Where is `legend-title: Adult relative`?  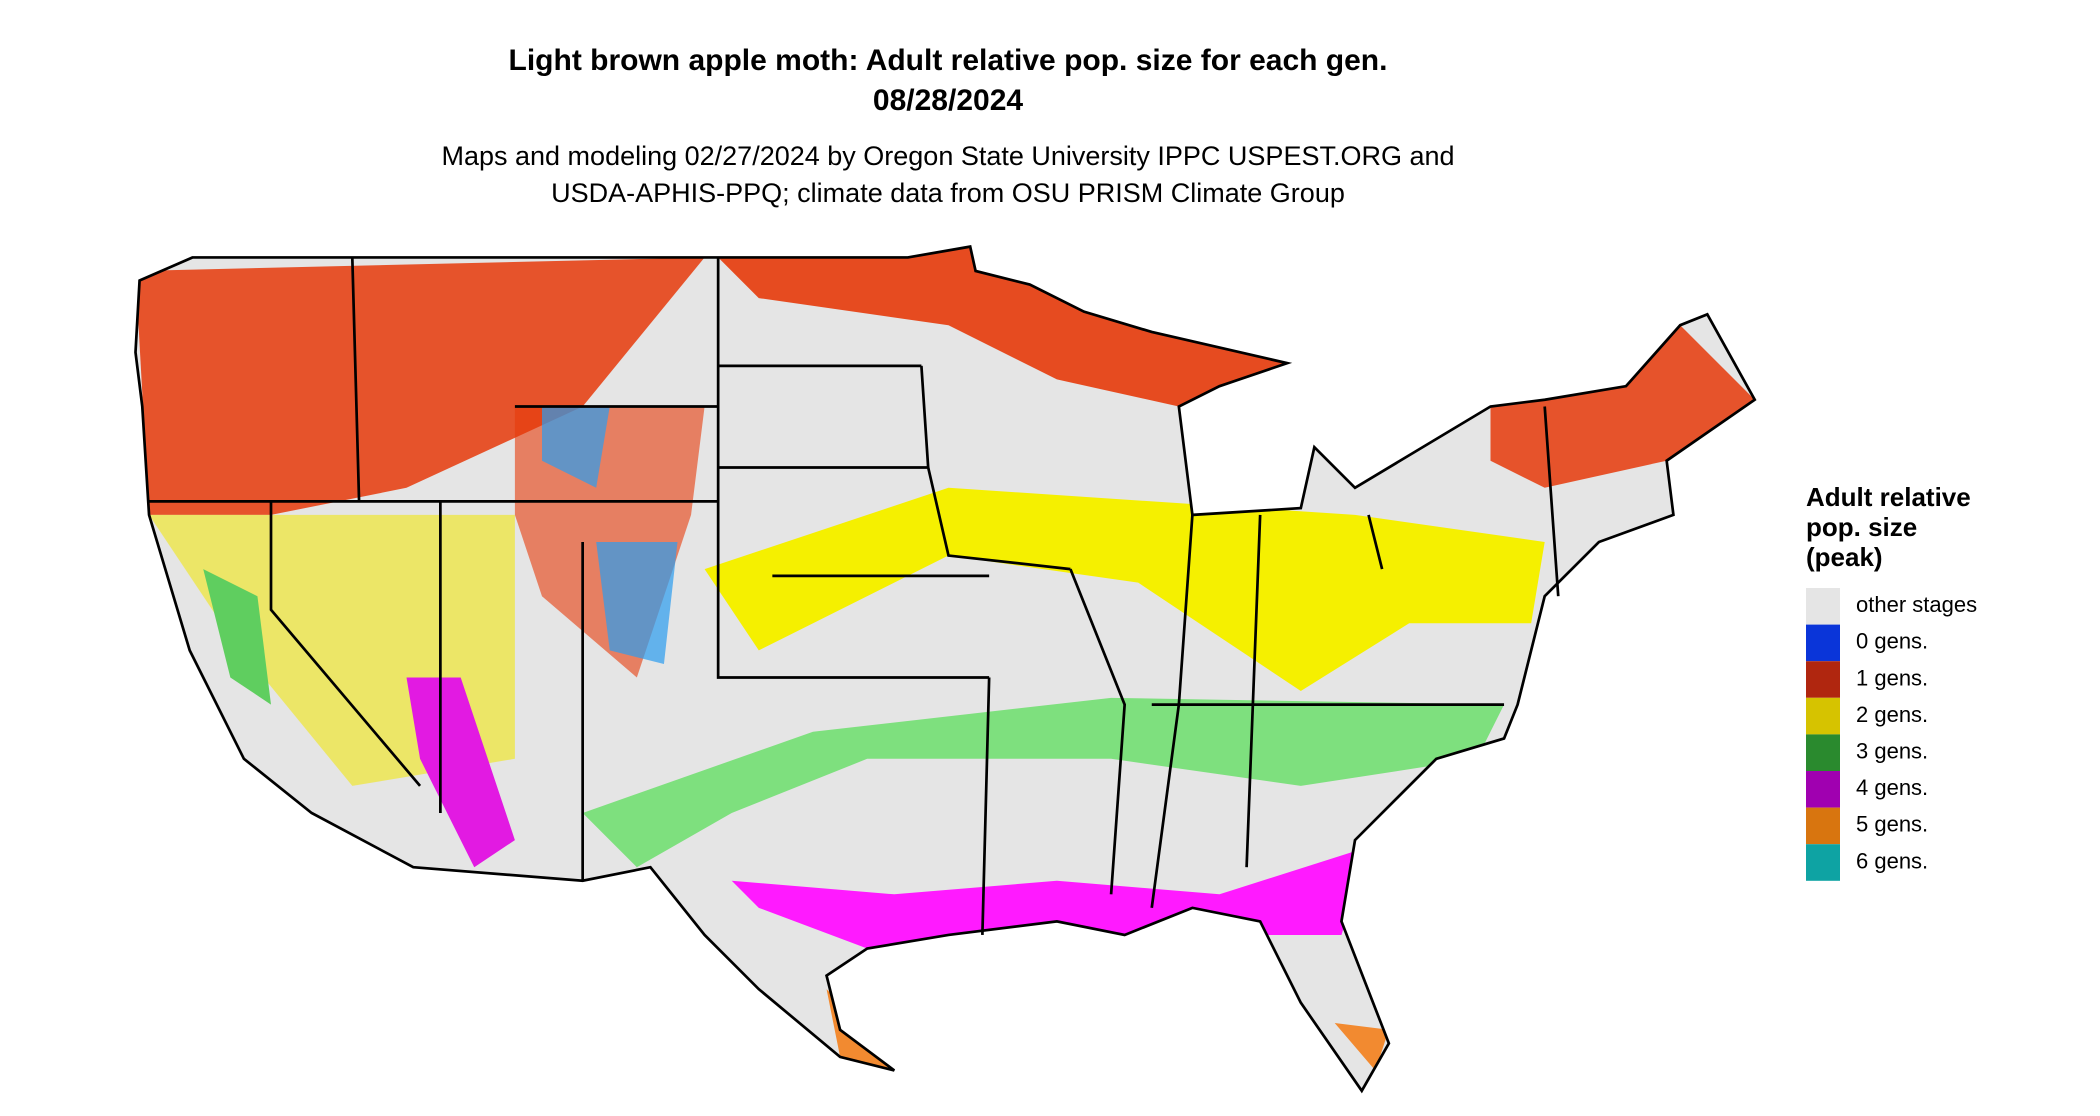 legend-title: Adult relative is located at coordinates (1888, 497).